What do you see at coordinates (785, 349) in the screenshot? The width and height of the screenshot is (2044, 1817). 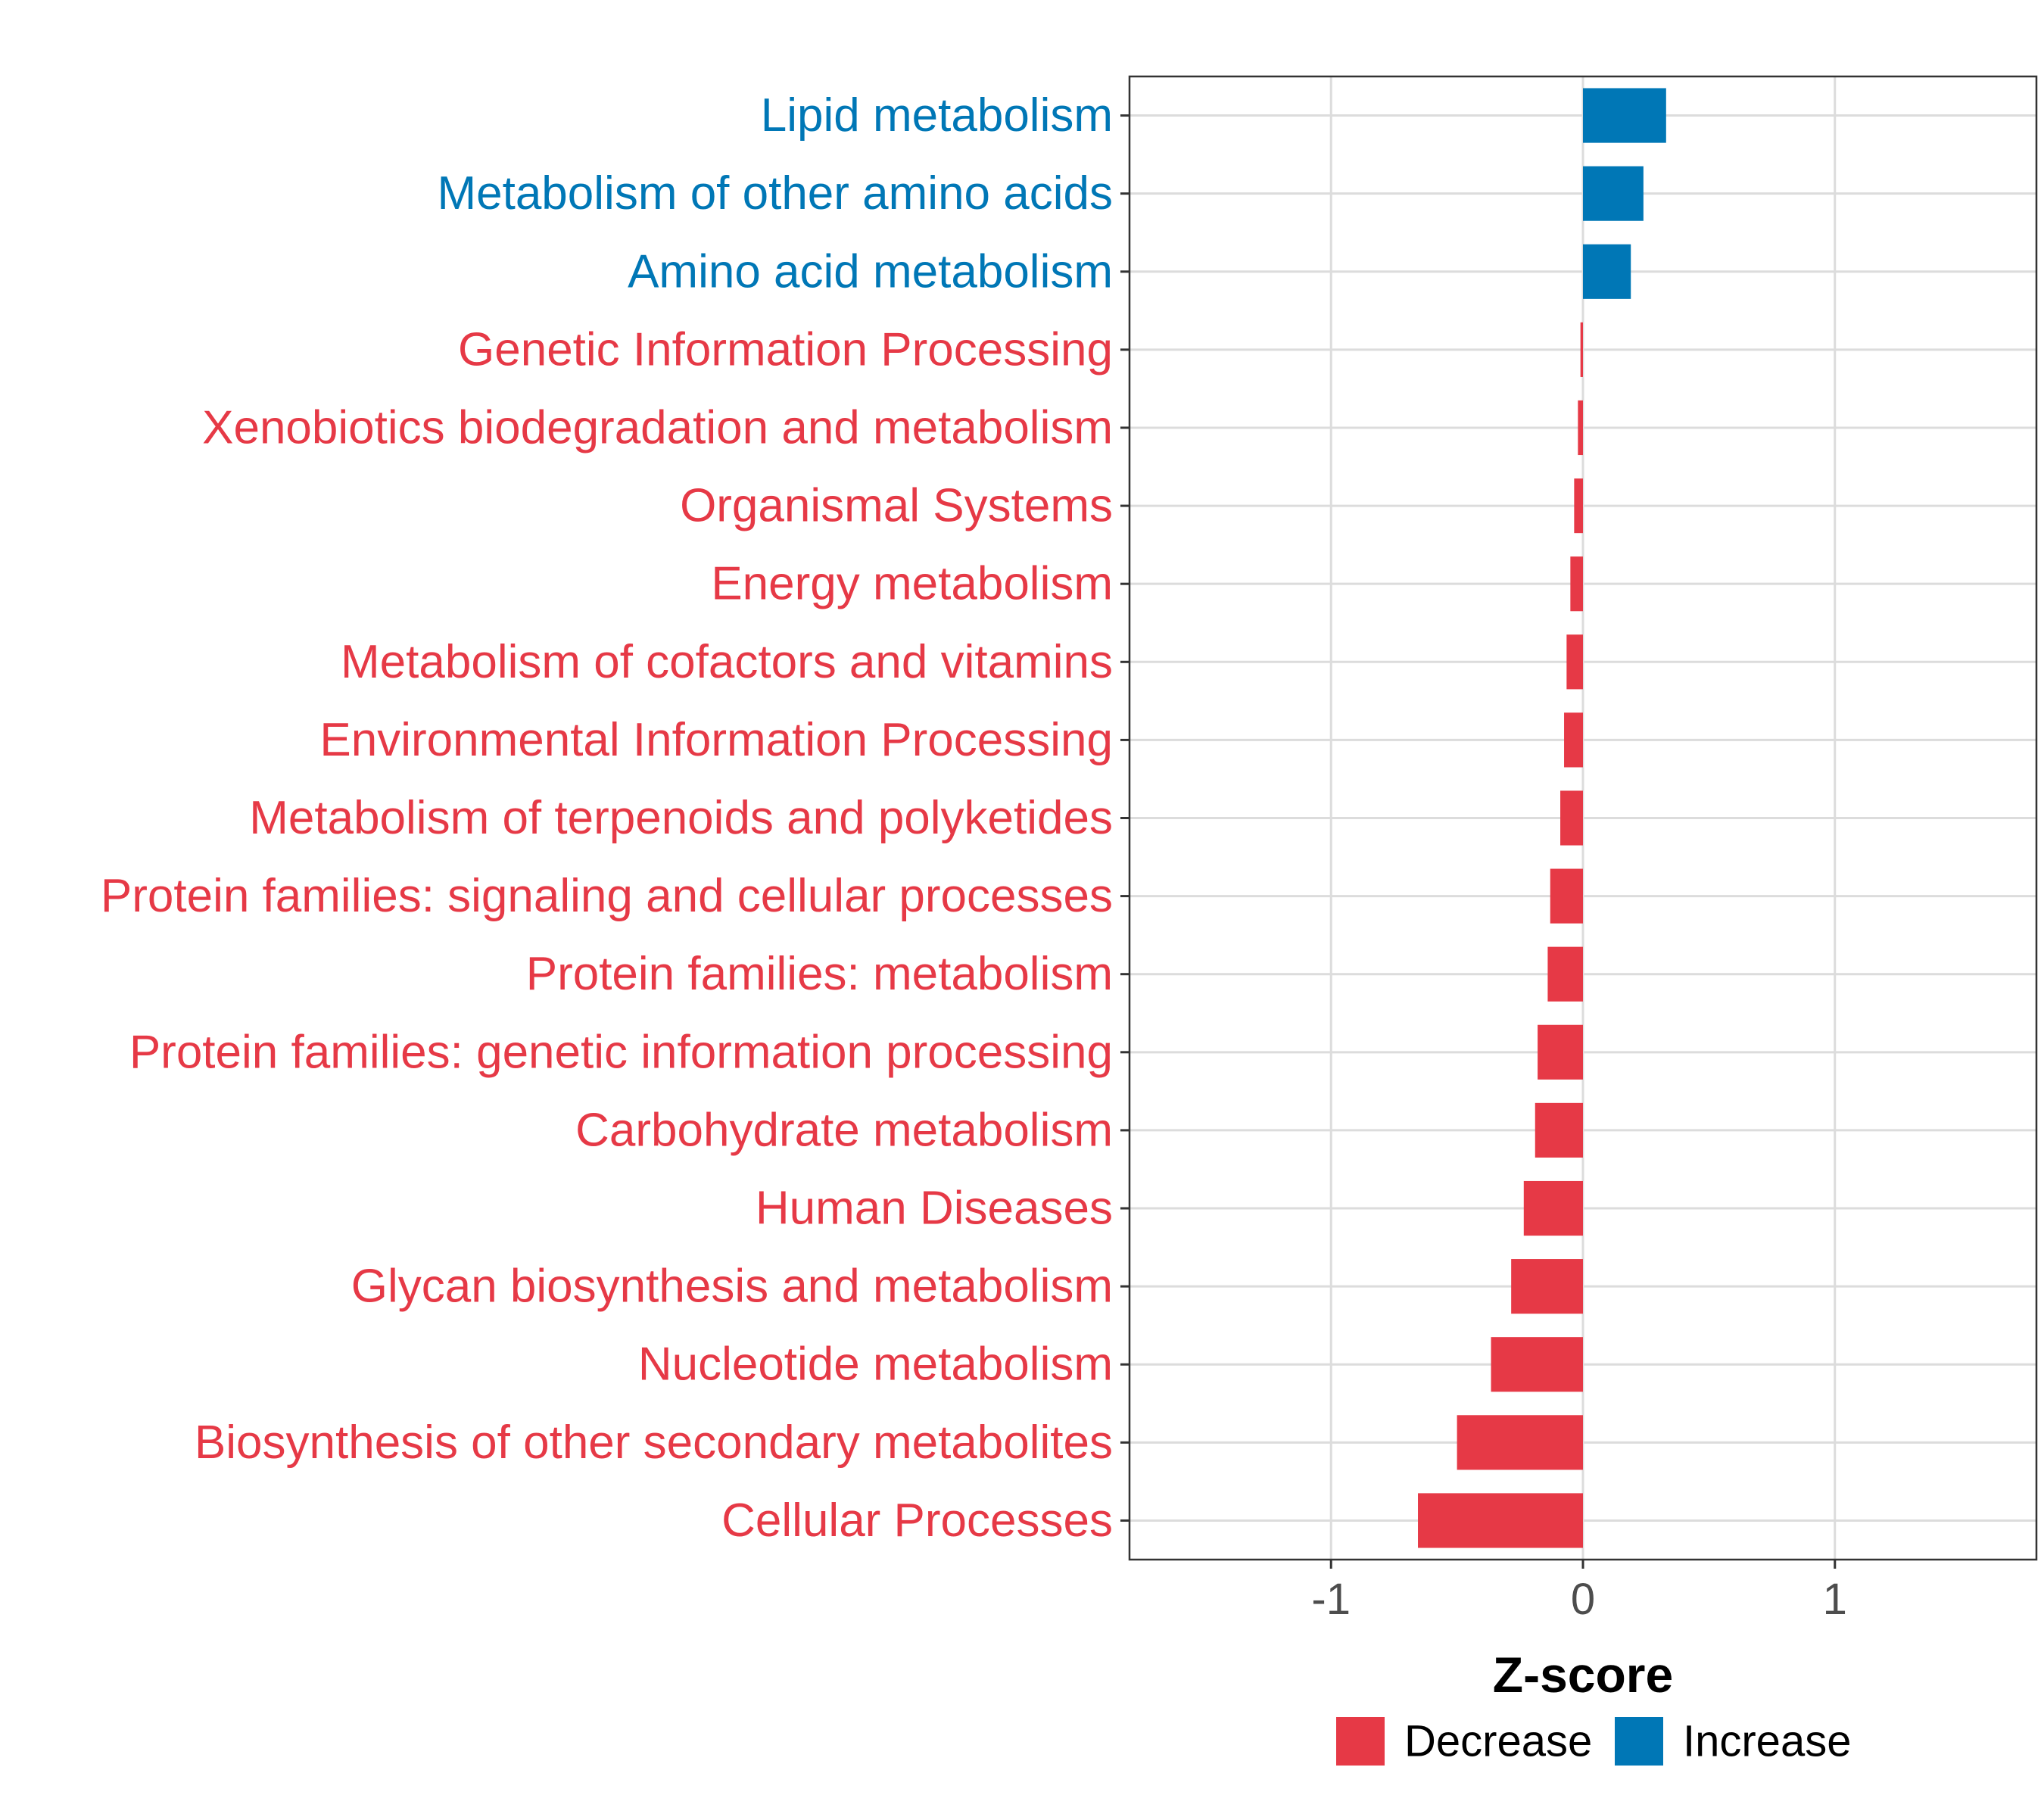 I see `category-label: Genetic Information Processing` at bounding box center [785, 349].